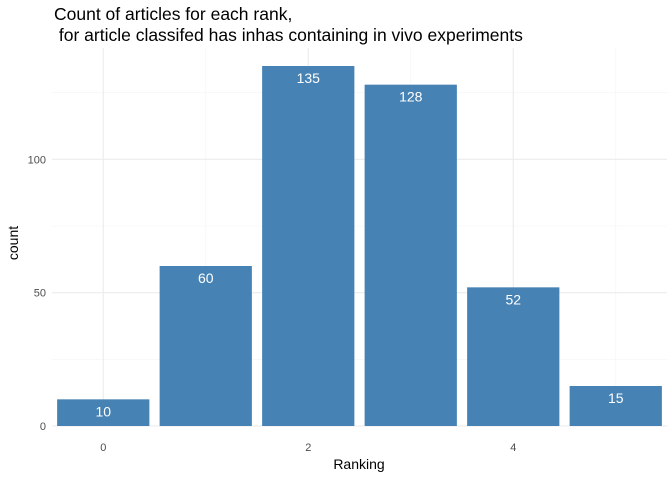 The height and width of the screenshot is (480, 672). I want to click on x-axis-title: Ranking, so click(358, 464).